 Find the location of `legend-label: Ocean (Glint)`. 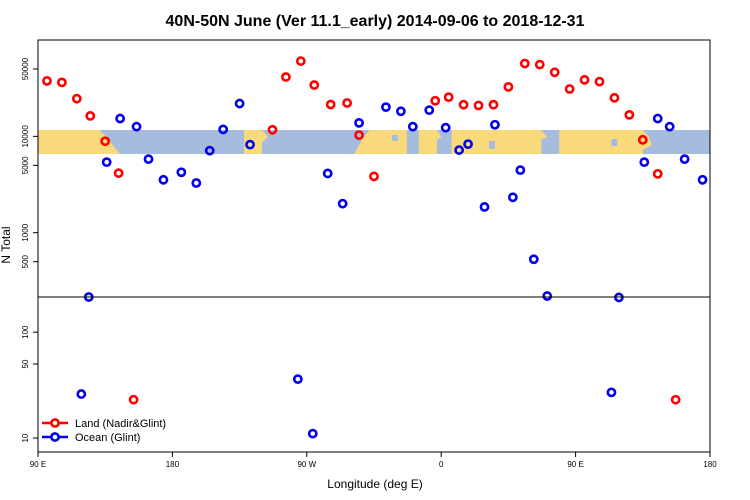

legend-label: Ocean (Glint) is located at coordinates (107, 438).